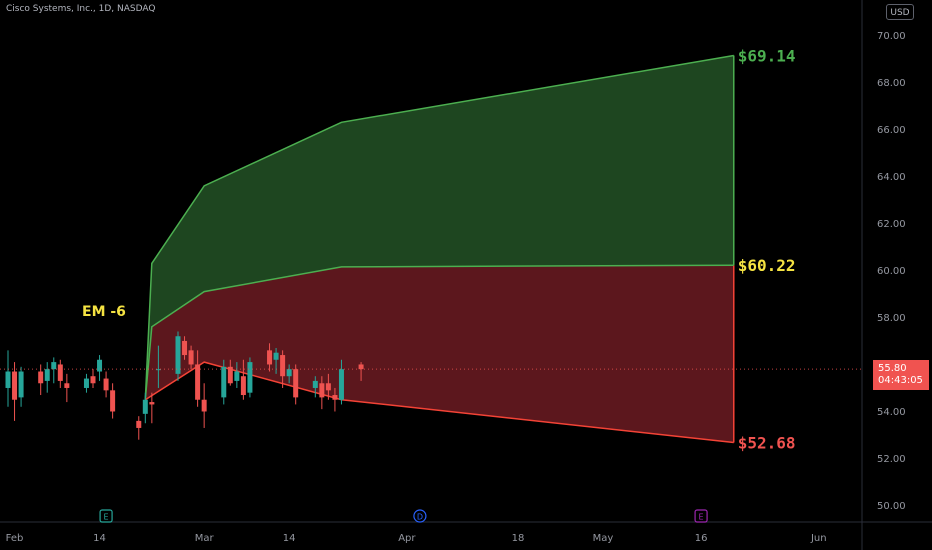 The image size is (932, 550). What do you see at coordinates (891, 83) in the screenshot?
I see `price-tick-label: 68.00` at bounding box center [891, 83].